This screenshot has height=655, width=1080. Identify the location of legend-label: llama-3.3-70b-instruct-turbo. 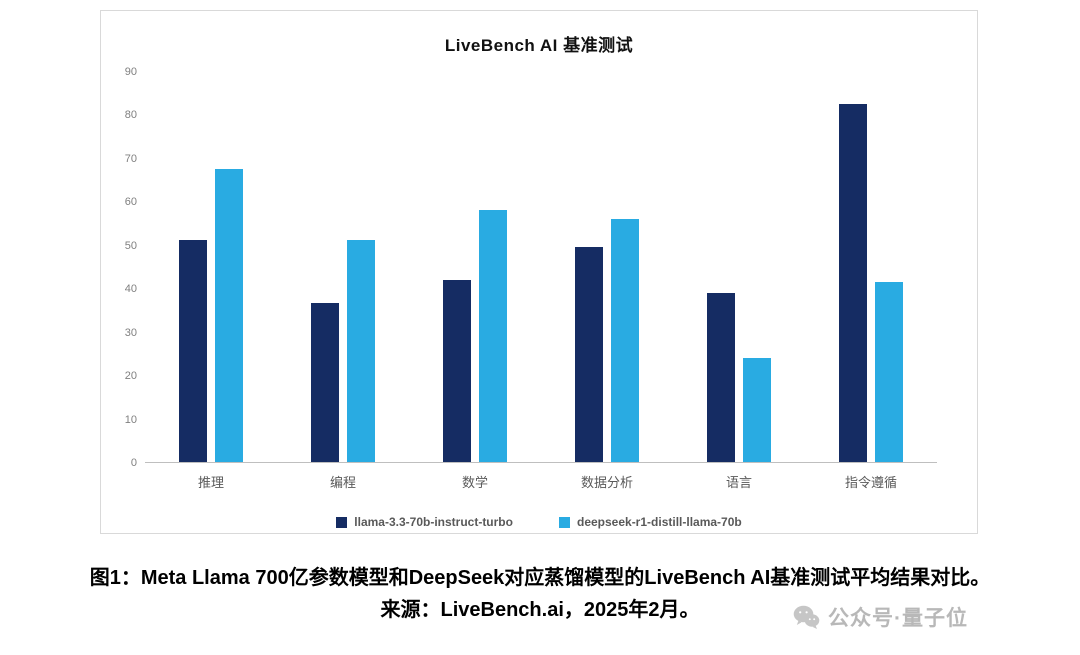
(433, 522).